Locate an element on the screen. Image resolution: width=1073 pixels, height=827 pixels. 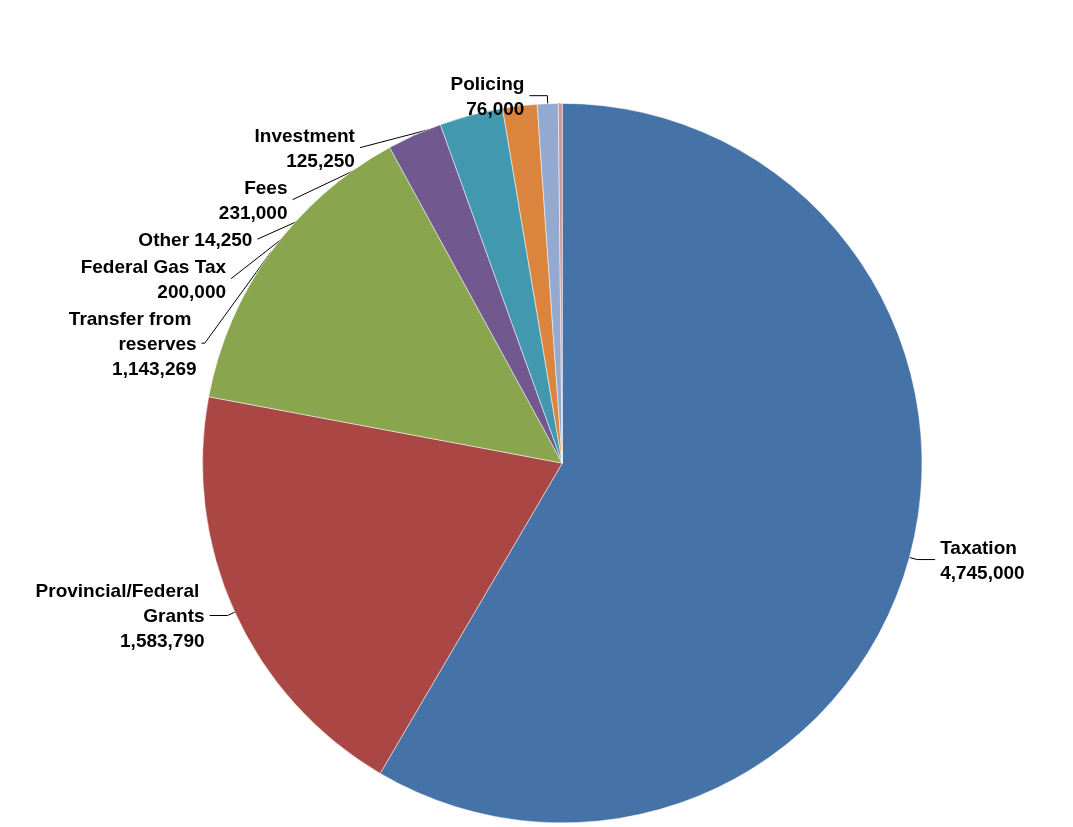
slice-label: Transfer from reserves is located at coordinates (132, 330).